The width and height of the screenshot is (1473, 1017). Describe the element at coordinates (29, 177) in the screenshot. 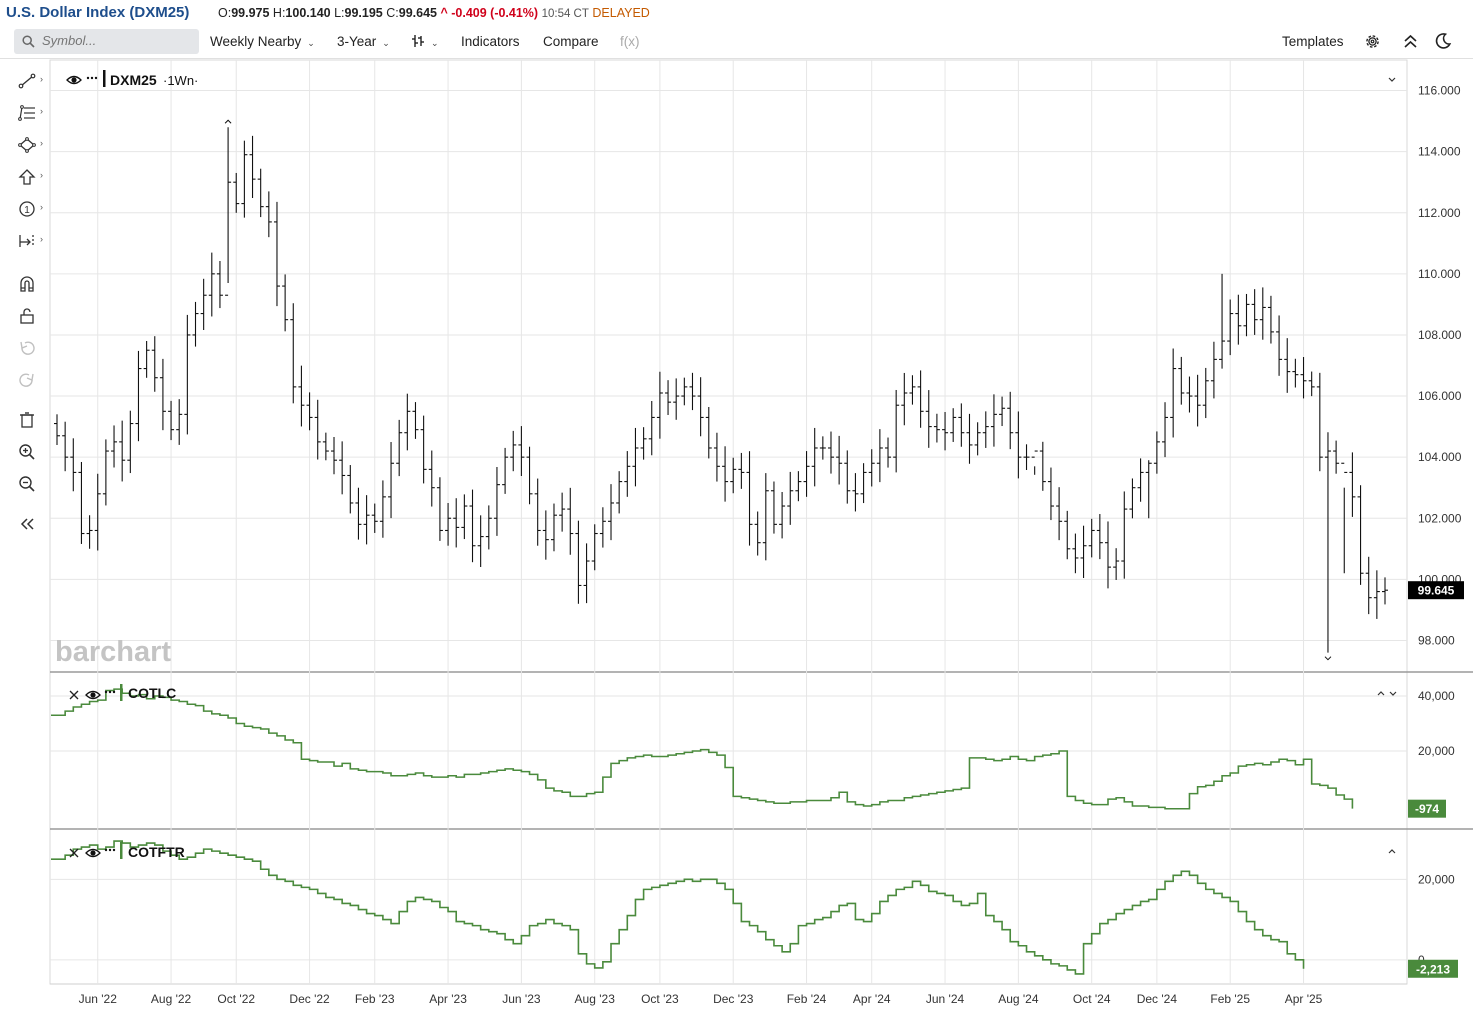

I see `arrow-tool-button: ›` at that location.